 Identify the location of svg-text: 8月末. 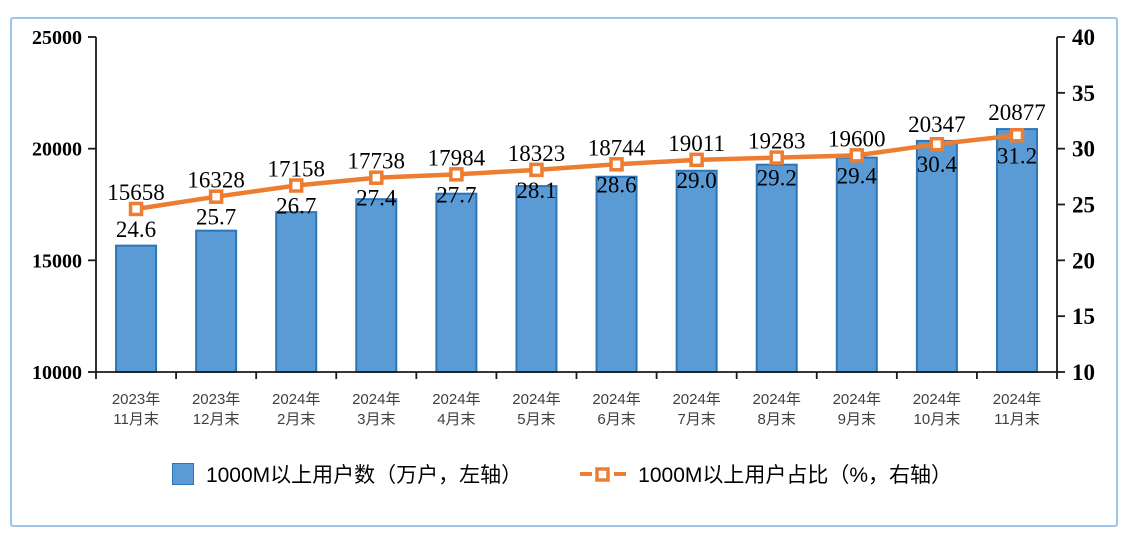
(777, 419).